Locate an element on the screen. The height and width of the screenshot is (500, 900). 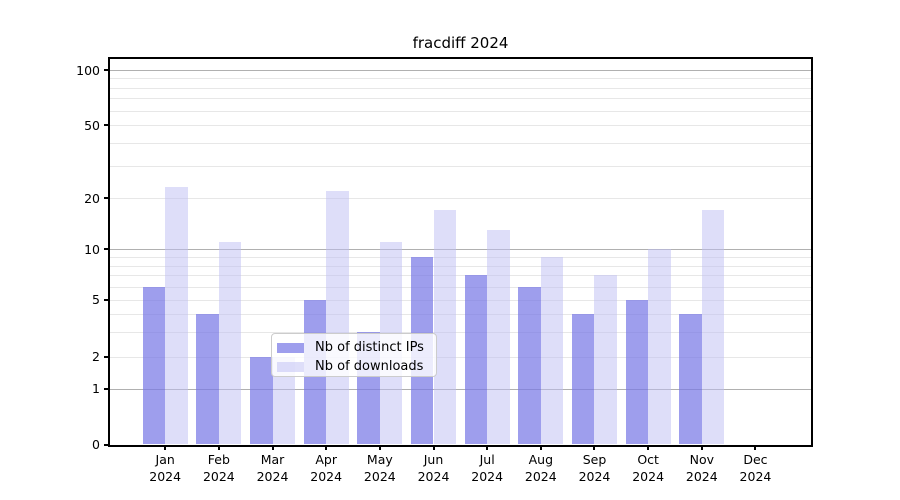
x-tick-label-may: May 2024 is located at coordinates (380, 468).